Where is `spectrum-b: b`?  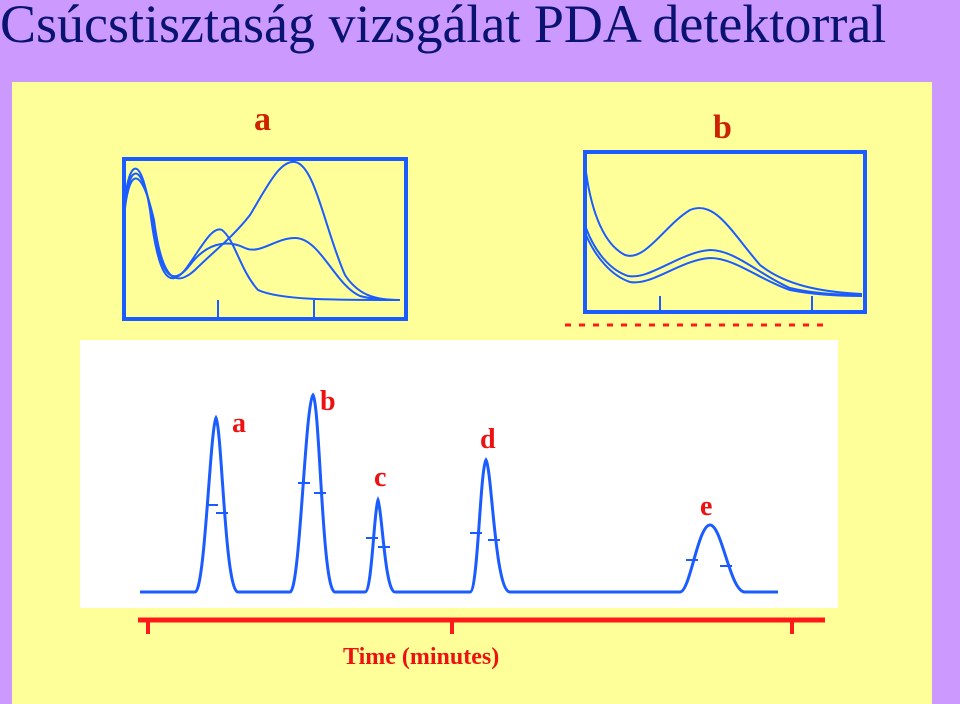
spectrum-b: b is located at coordinates (716, 218).